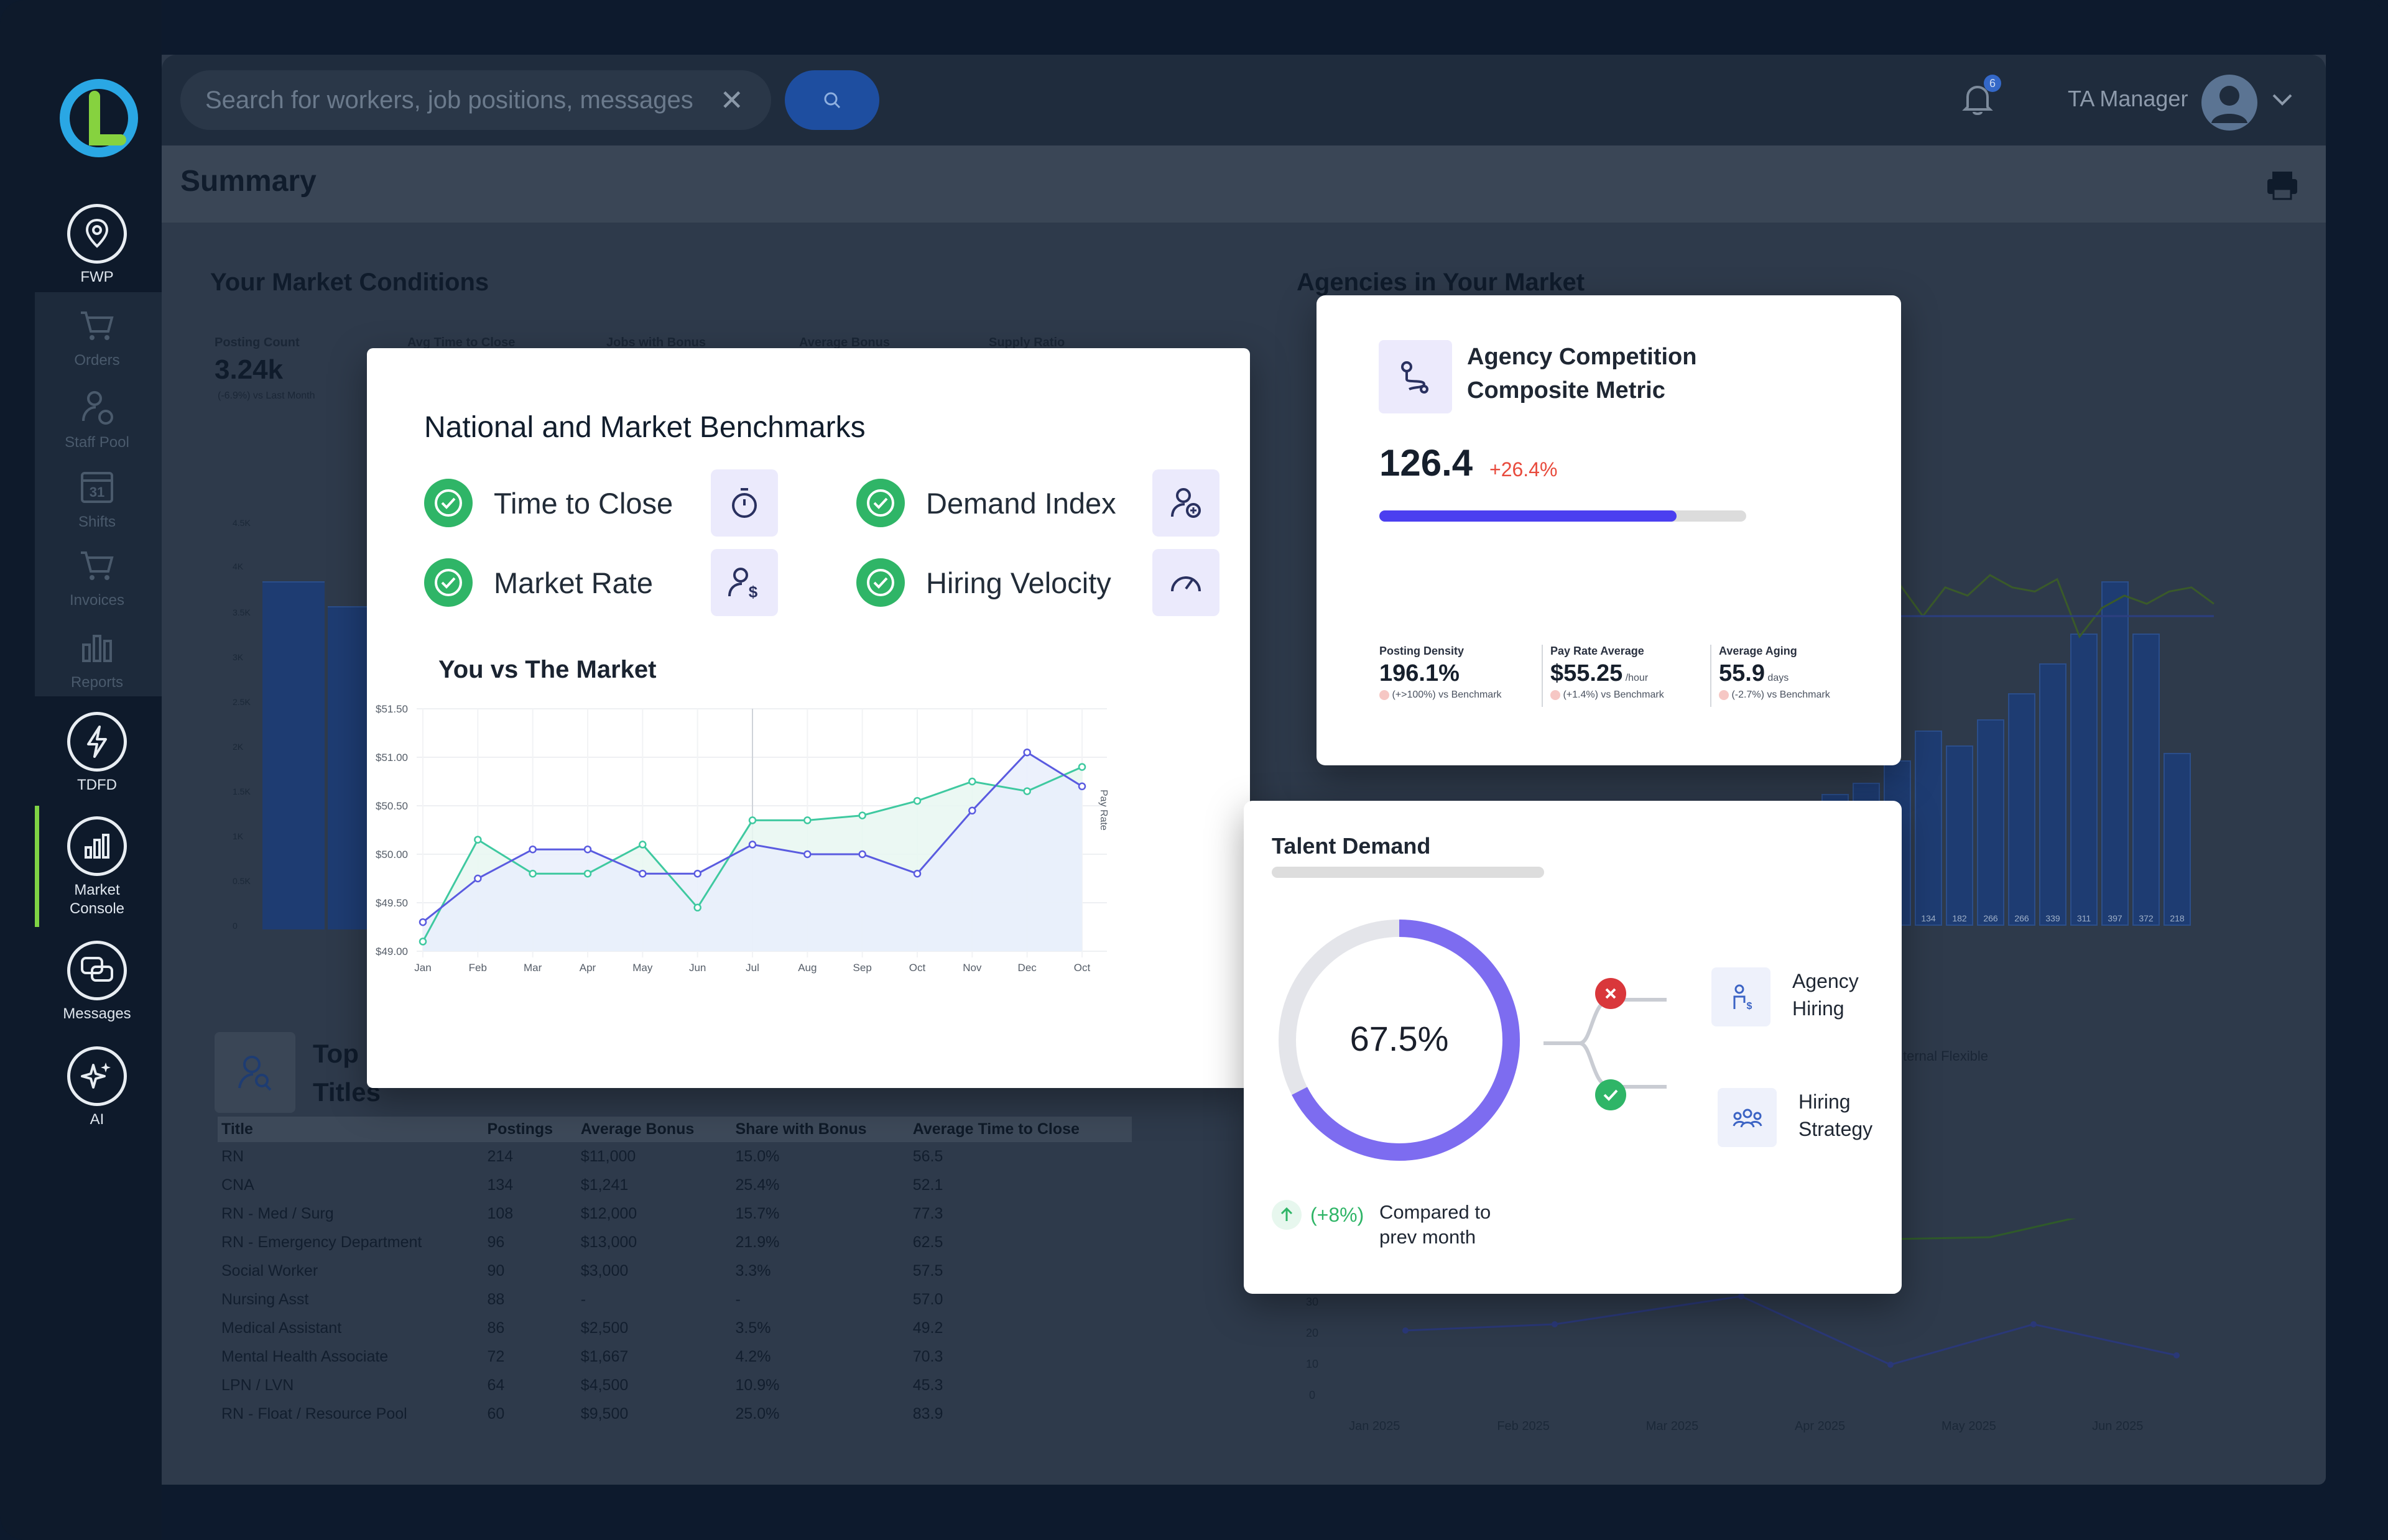  Describe the element at coordinates (530, 1129) in the screenshot. I see `column-header: Postings` at that location.